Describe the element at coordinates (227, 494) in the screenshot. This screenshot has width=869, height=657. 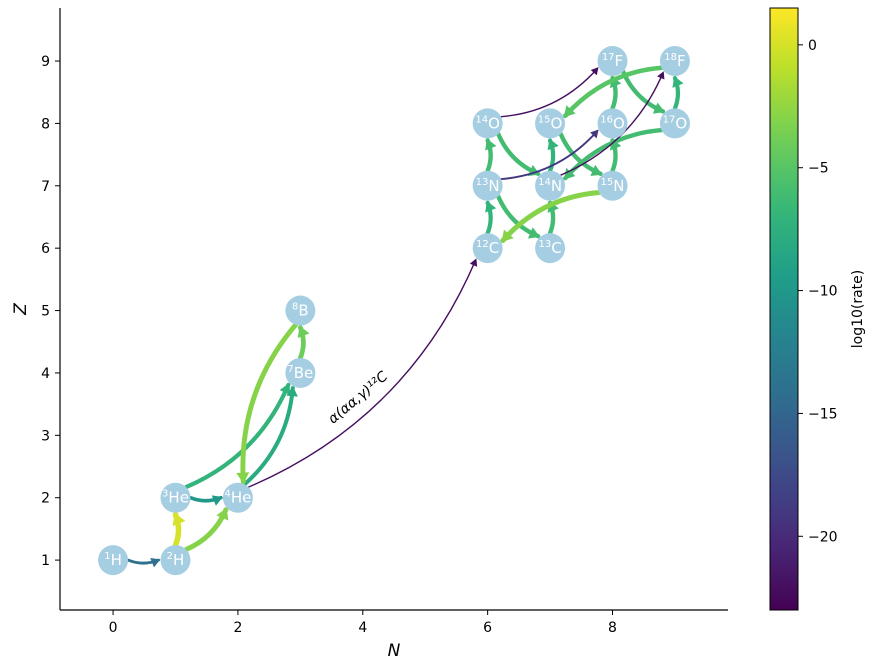
I see `nuclide-mass: 4` at that location.